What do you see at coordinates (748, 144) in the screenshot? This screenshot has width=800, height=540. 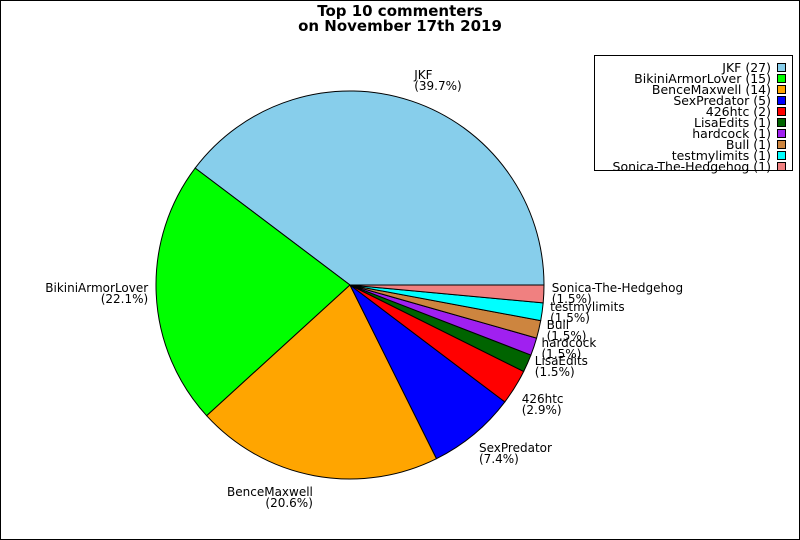 I see `legend-label-bull: Bull (1)` at bounding box center [748, 144].